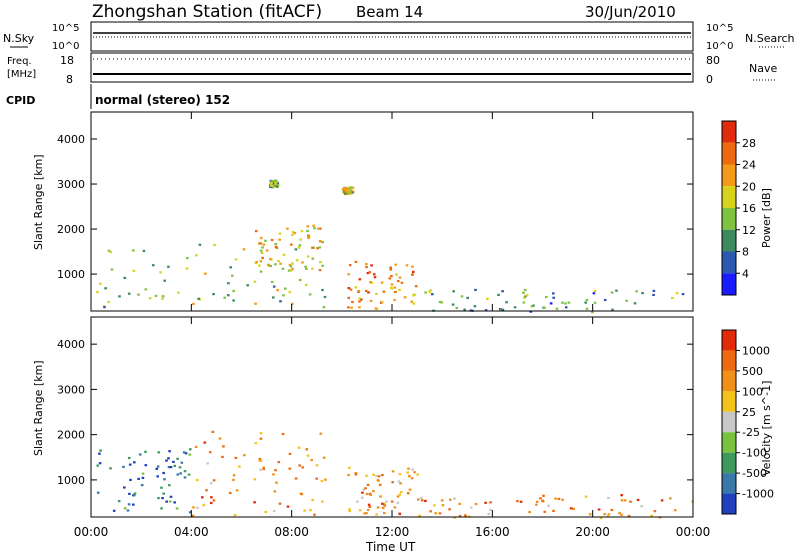 The width and height of the screenshot is (800, 554). What do you see at coordinates (21, 74) in the screenshot?
I see `freq-left-unit: [MHz]` at bounding box center [21, 74].